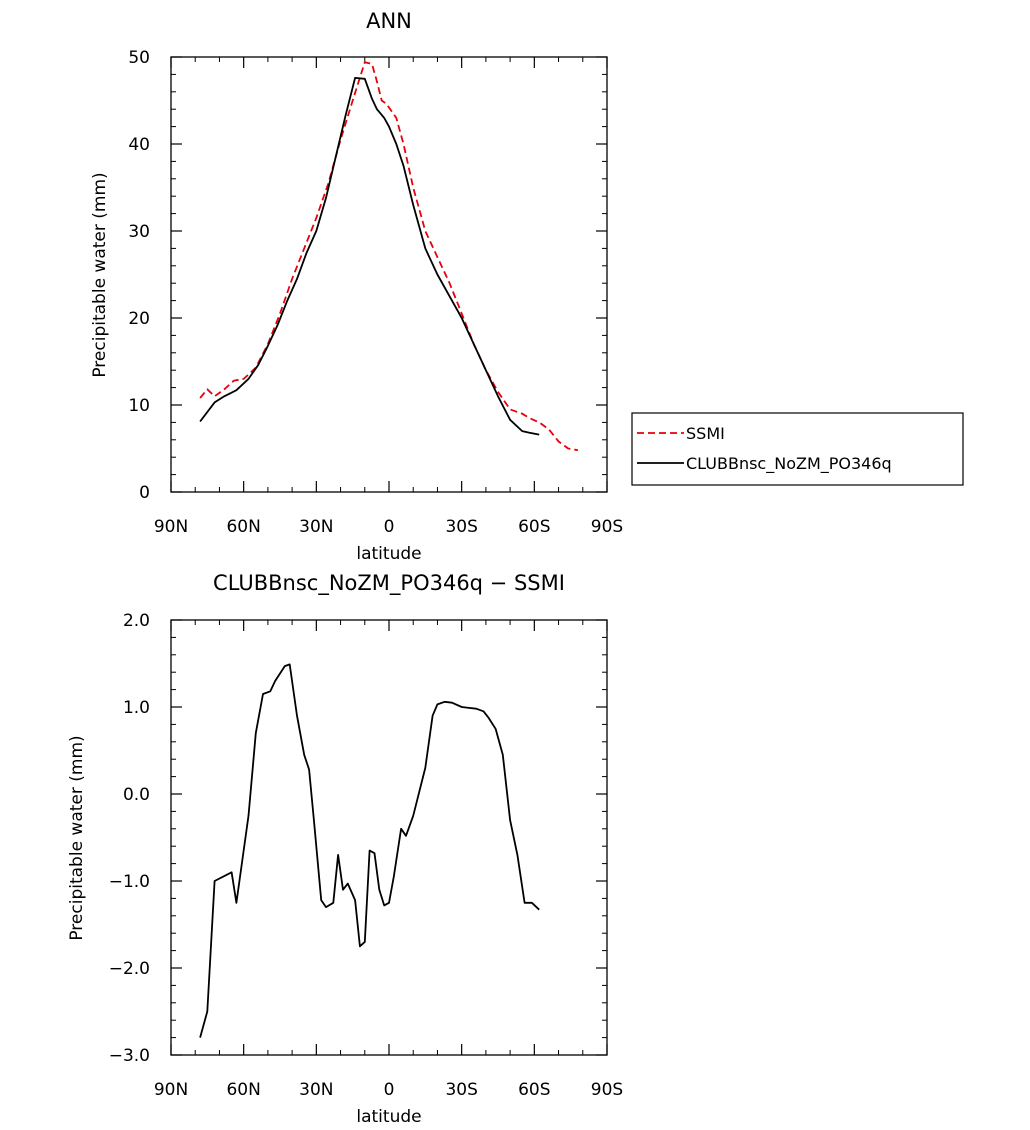 The height and width of the screenshot is (1130, 1030). What do you see at coordinates (139, 319) in the screenshot?
I see `y-tick-label: 20` at bounding box center [139, 319].